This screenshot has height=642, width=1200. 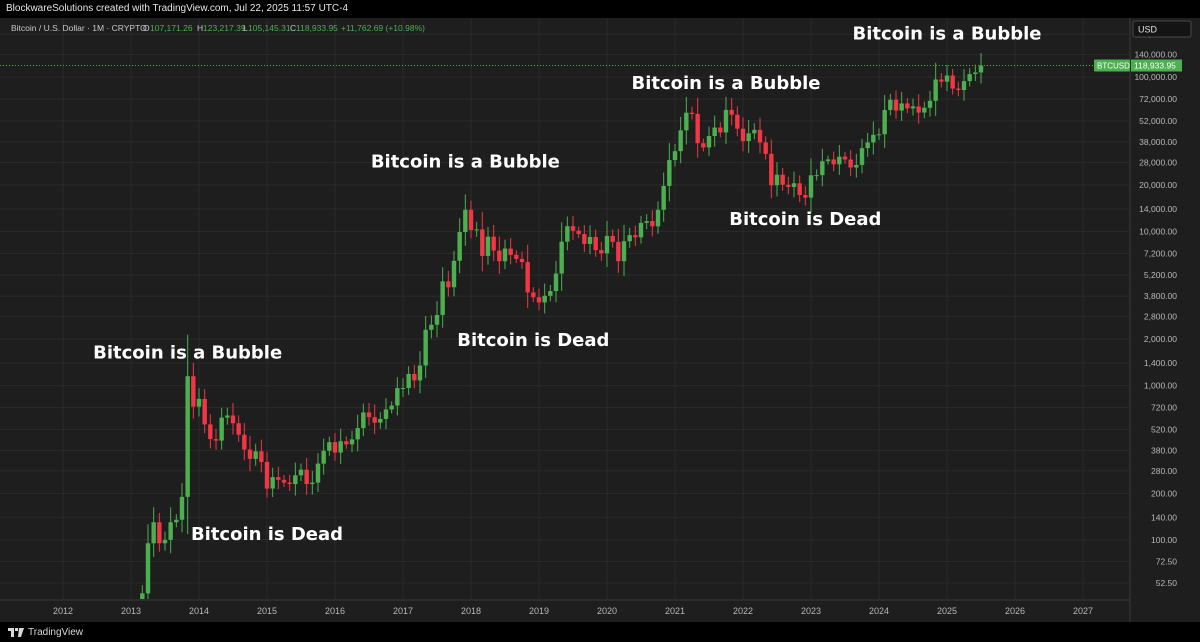 What do you see at coordinates (1158, 162) in the screenshot?
I see `price-tick-label: 28,000.00` at bounding box center [1158, 162].